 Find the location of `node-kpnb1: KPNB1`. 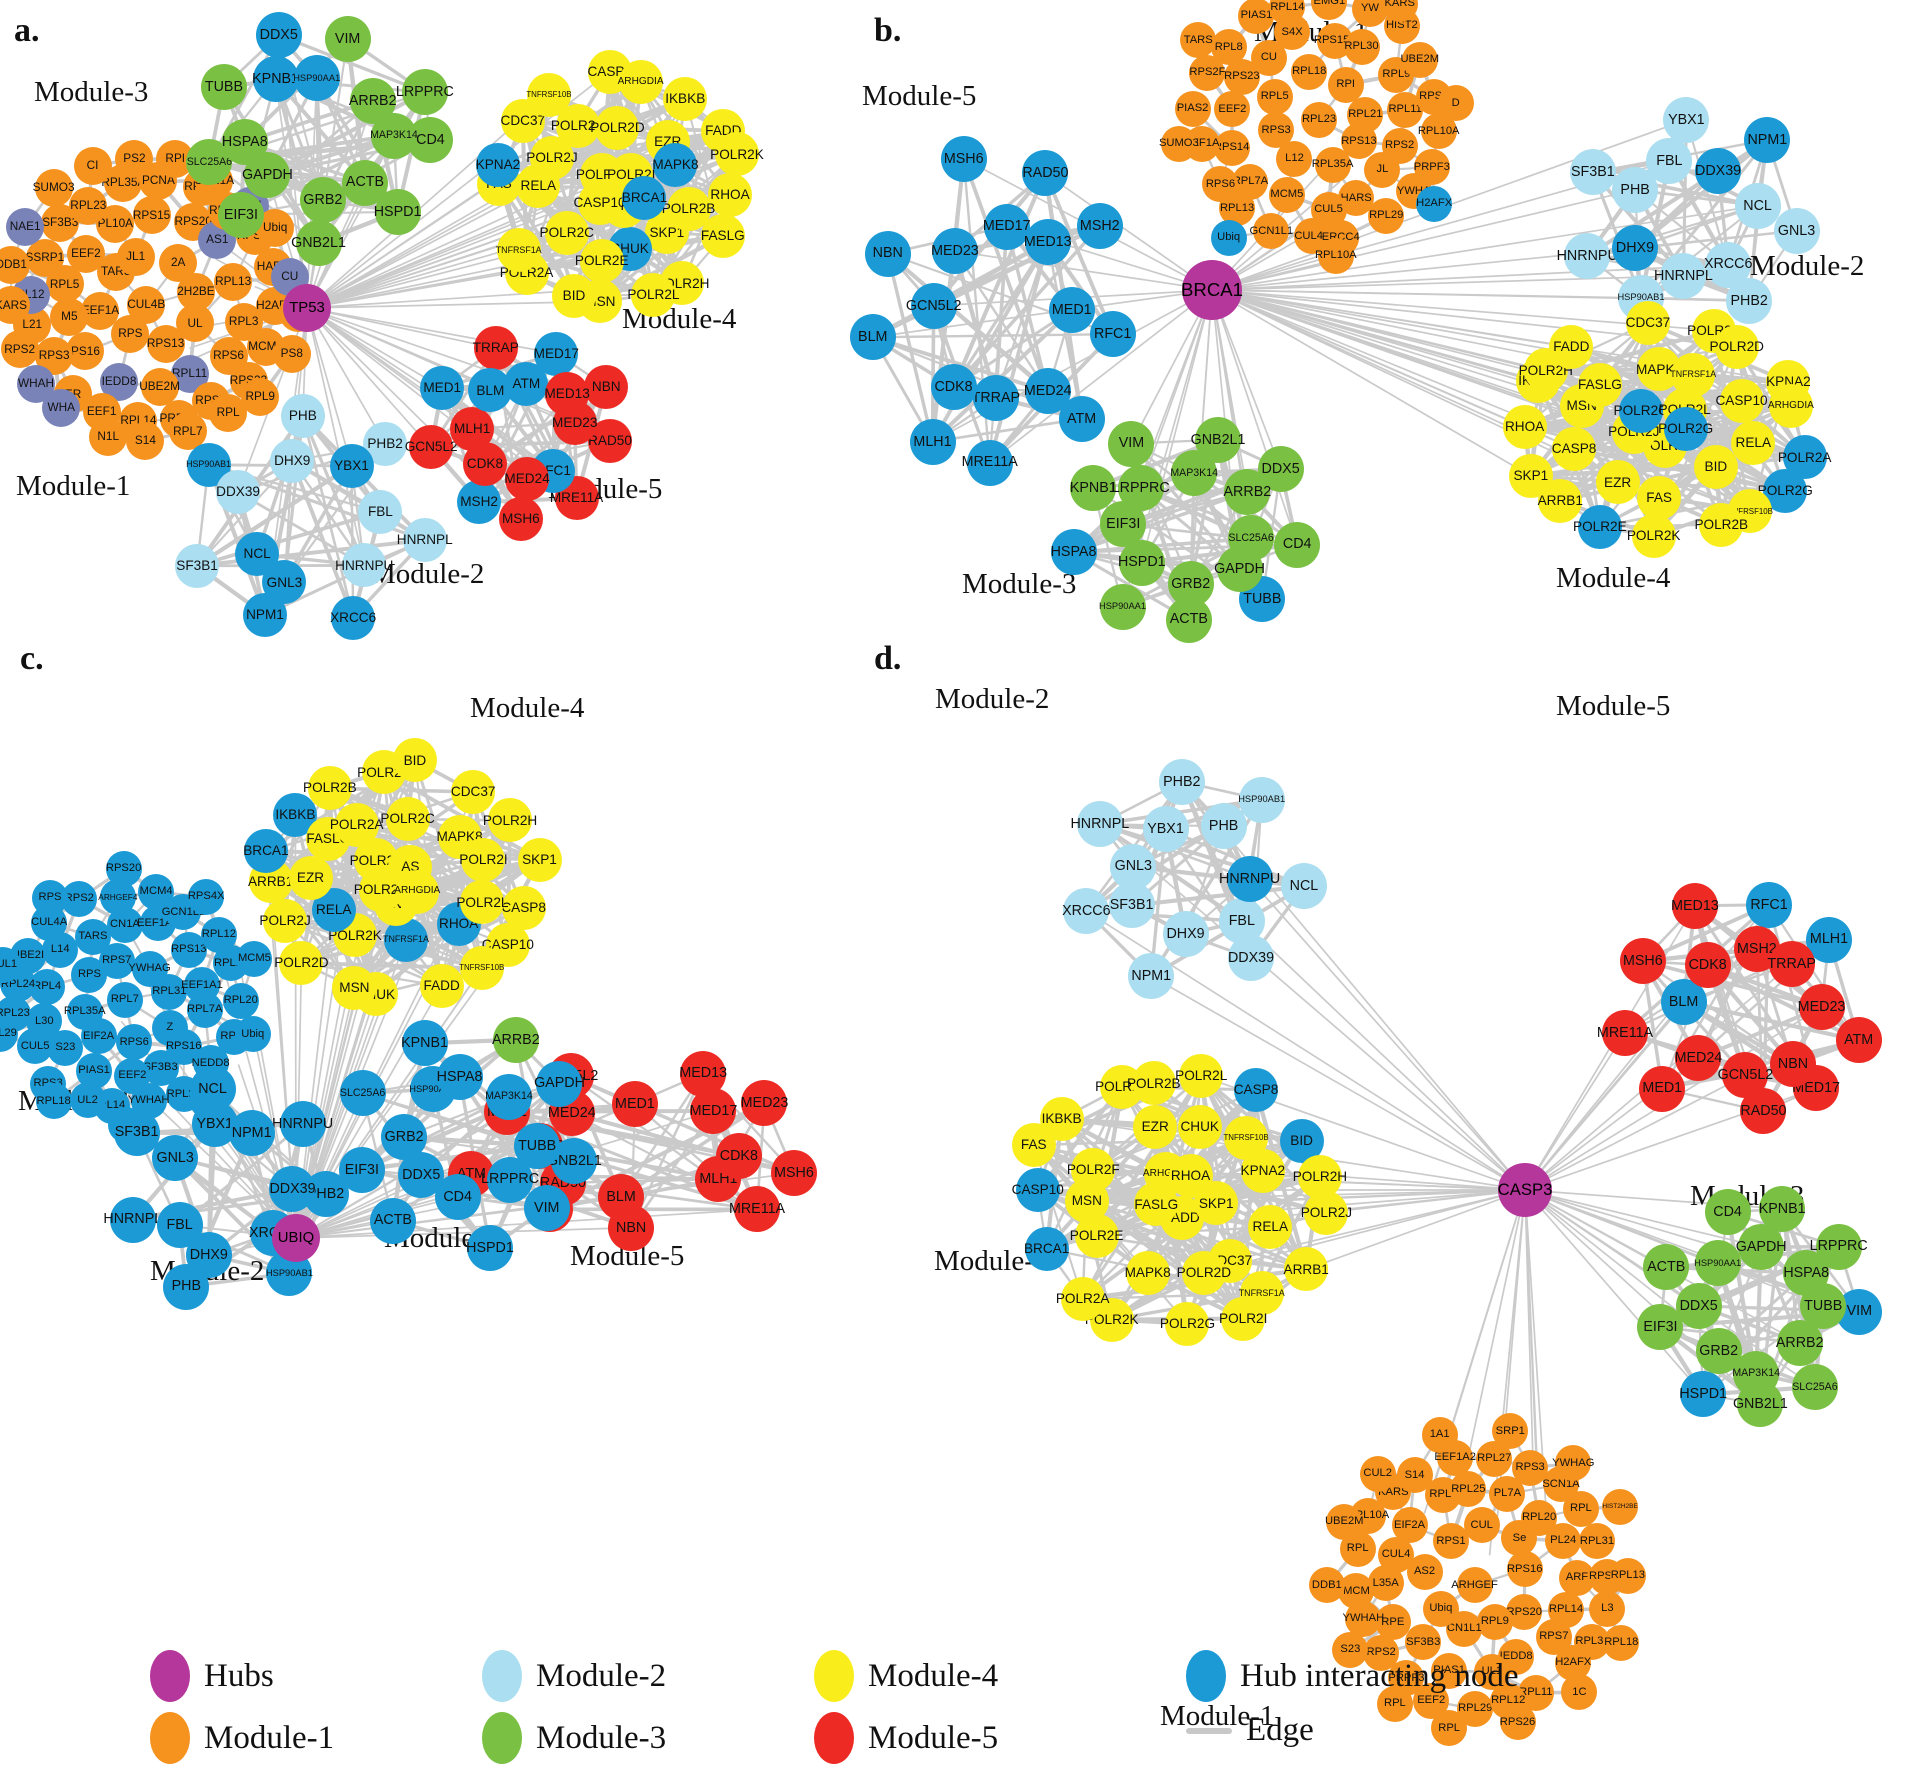

node-kpnb1: KPNB1 is located at coordinates (424, 1043).